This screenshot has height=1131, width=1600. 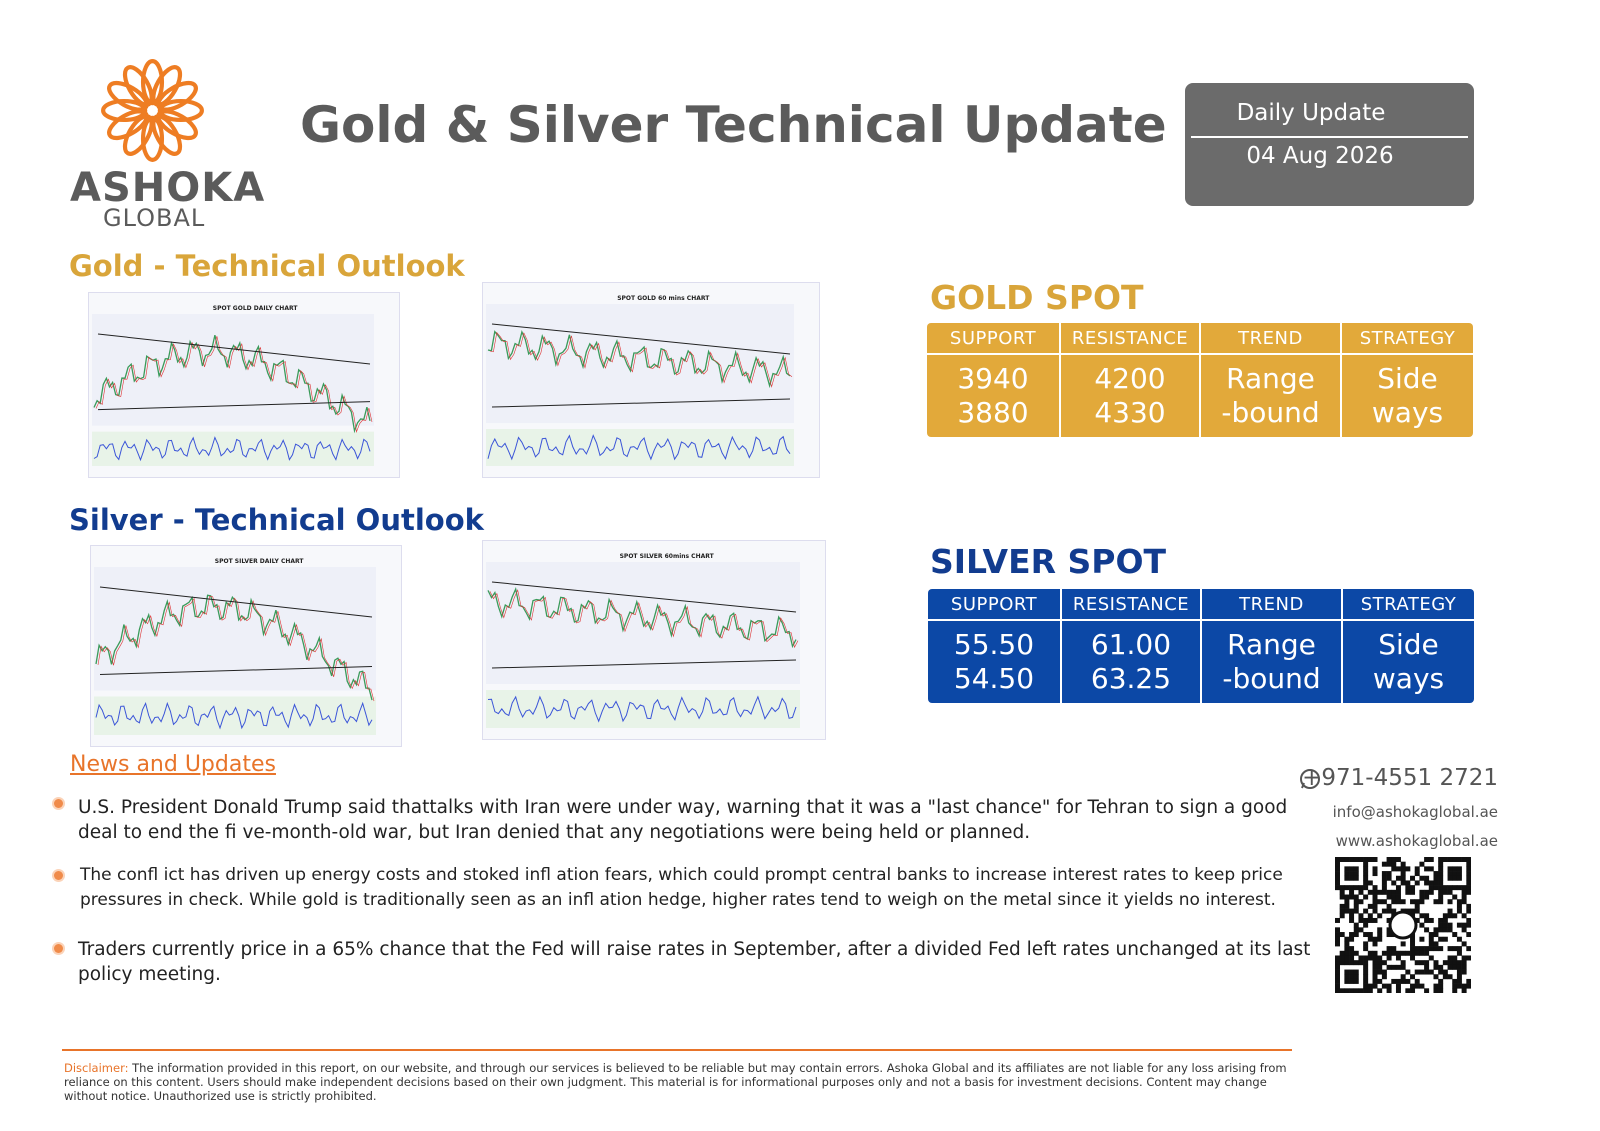 What do you see at coordinates (1320, 156) in the screenshot?
I see `badge-date: 04 Aug 2026` at bounding box center [1320, 156].